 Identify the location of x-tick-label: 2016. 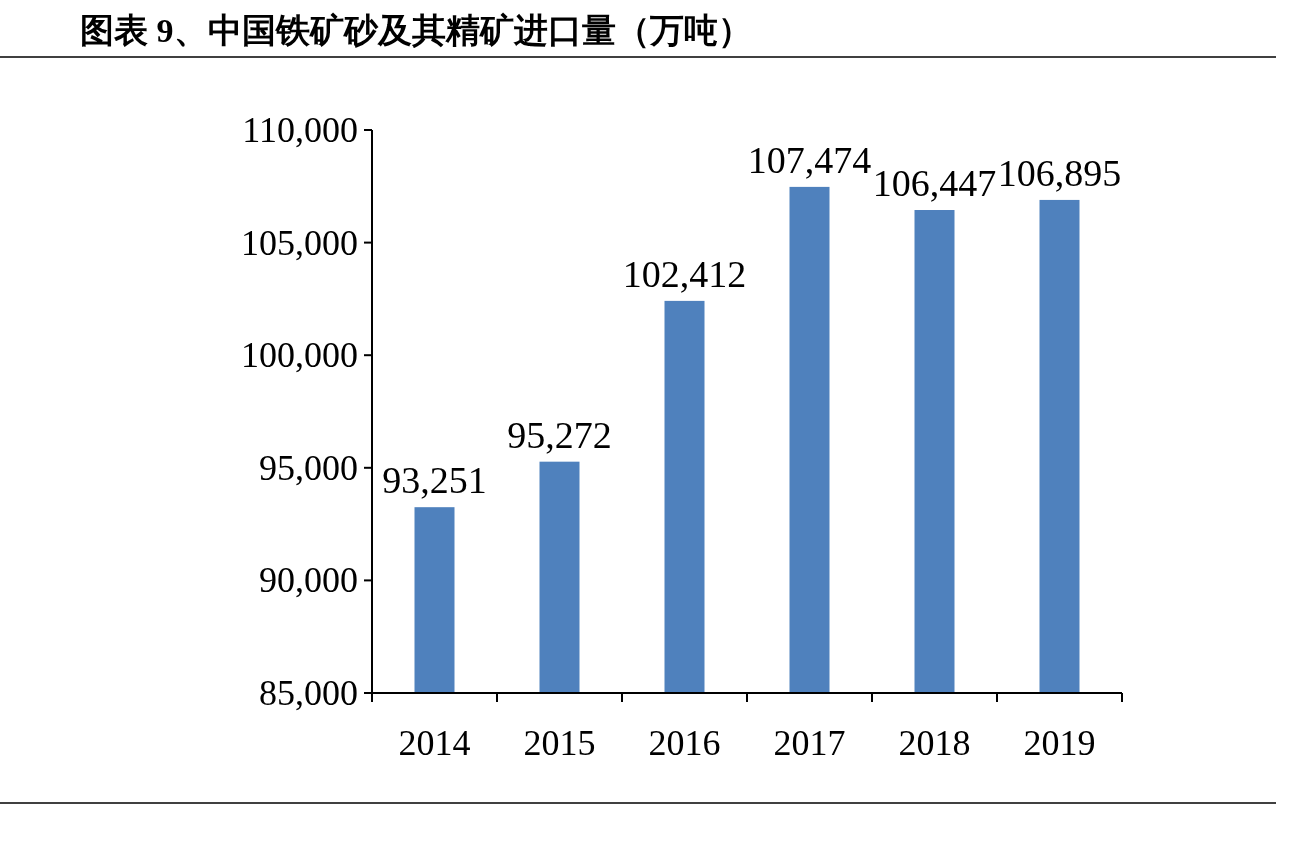
(684, 743).